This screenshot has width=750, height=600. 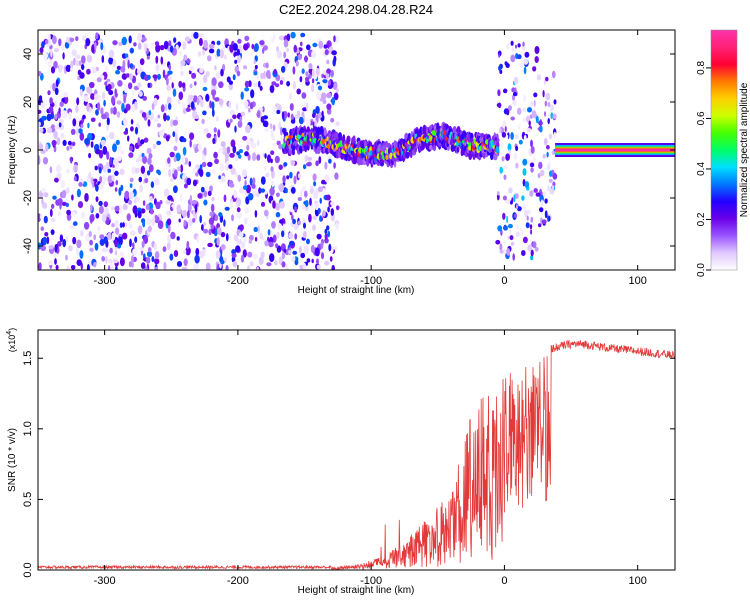 What do you see at coordinates (28, 54) in the screenshot?
I see `y-tick-label: 40` at bounding box center [28, 54].